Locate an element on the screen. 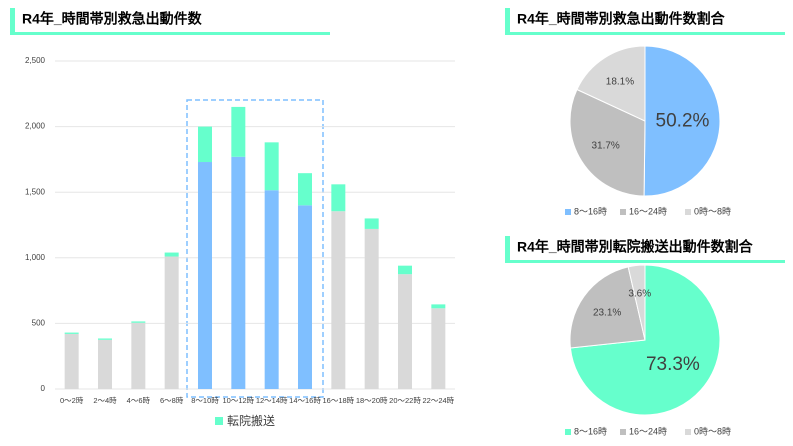  data-label: 3.6% is located at coordinates (639, 293).